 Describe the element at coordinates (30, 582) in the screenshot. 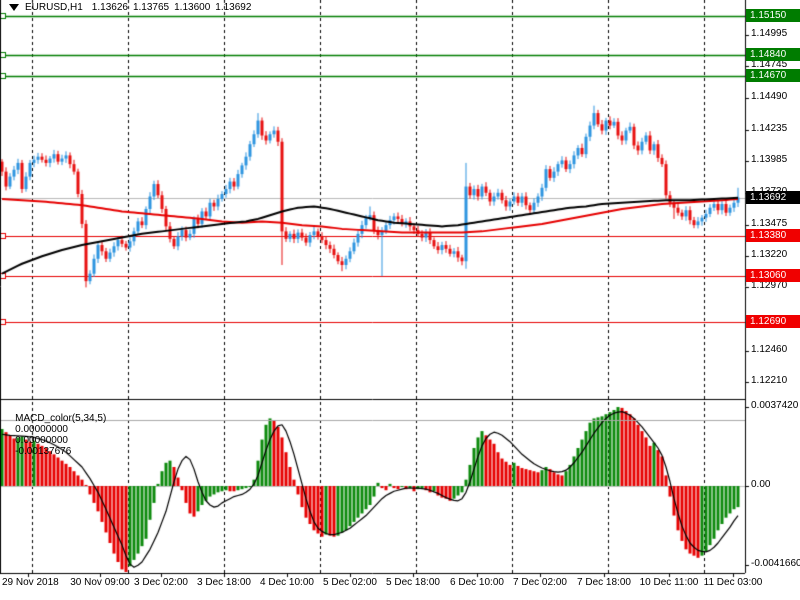

I see `time-axis-label: 29 Nov 2018` at that location.